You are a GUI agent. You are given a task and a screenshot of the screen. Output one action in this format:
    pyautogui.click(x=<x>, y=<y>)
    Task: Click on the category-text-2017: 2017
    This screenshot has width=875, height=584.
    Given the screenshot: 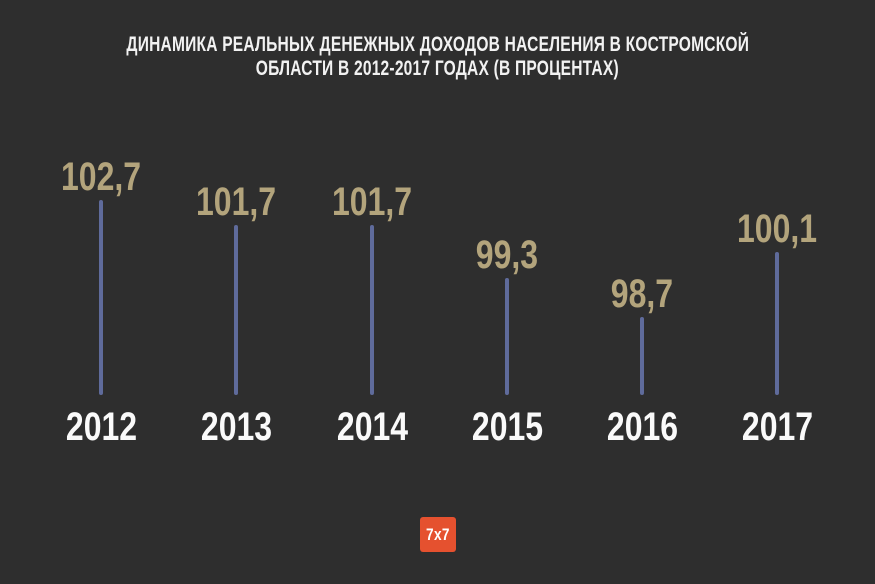 What is the action you would take?
    pyautogui.click(x=777, y=427)
    